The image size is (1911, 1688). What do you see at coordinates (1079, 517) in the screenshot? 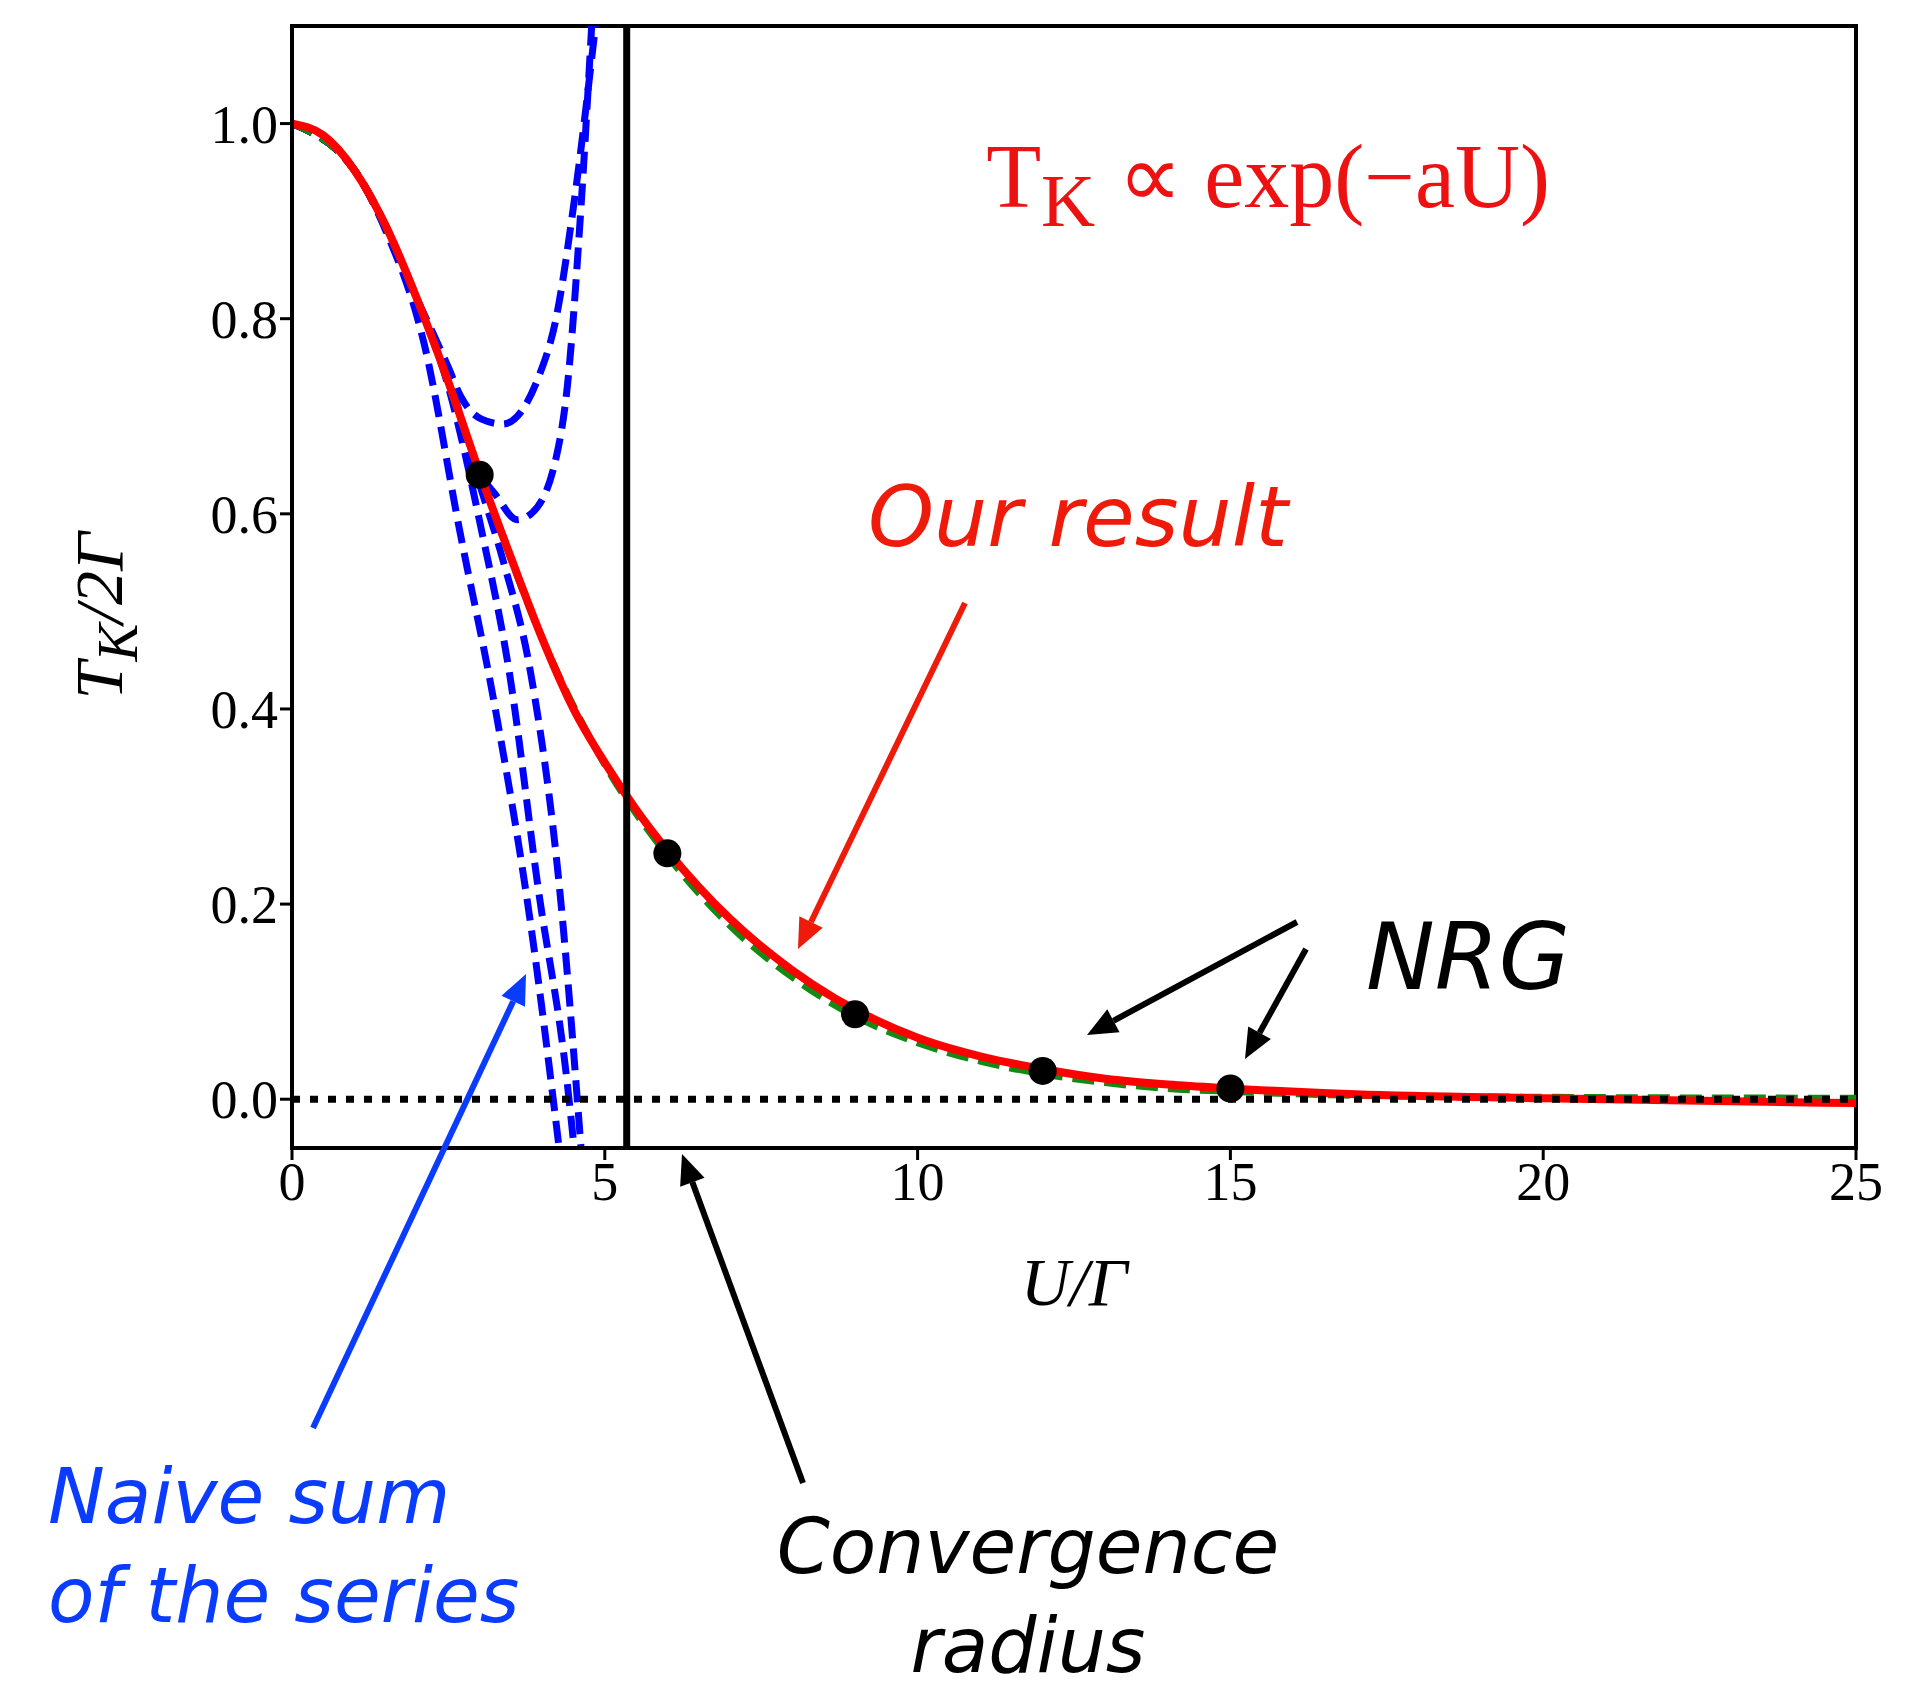
I see `annotation: Our result` at bounding box center [1079, 517].